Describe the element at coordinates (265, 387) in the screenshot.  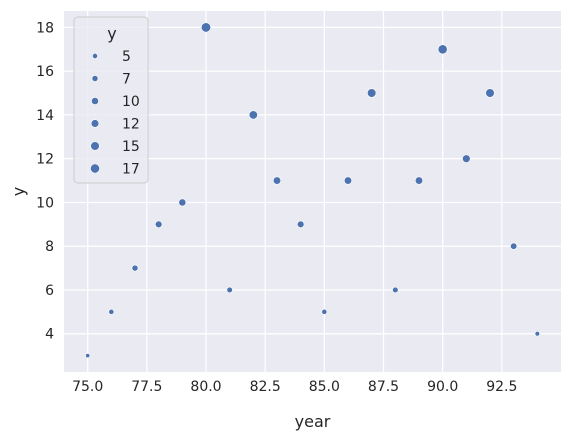
I see `x-tick-label: 82.5` at that location.